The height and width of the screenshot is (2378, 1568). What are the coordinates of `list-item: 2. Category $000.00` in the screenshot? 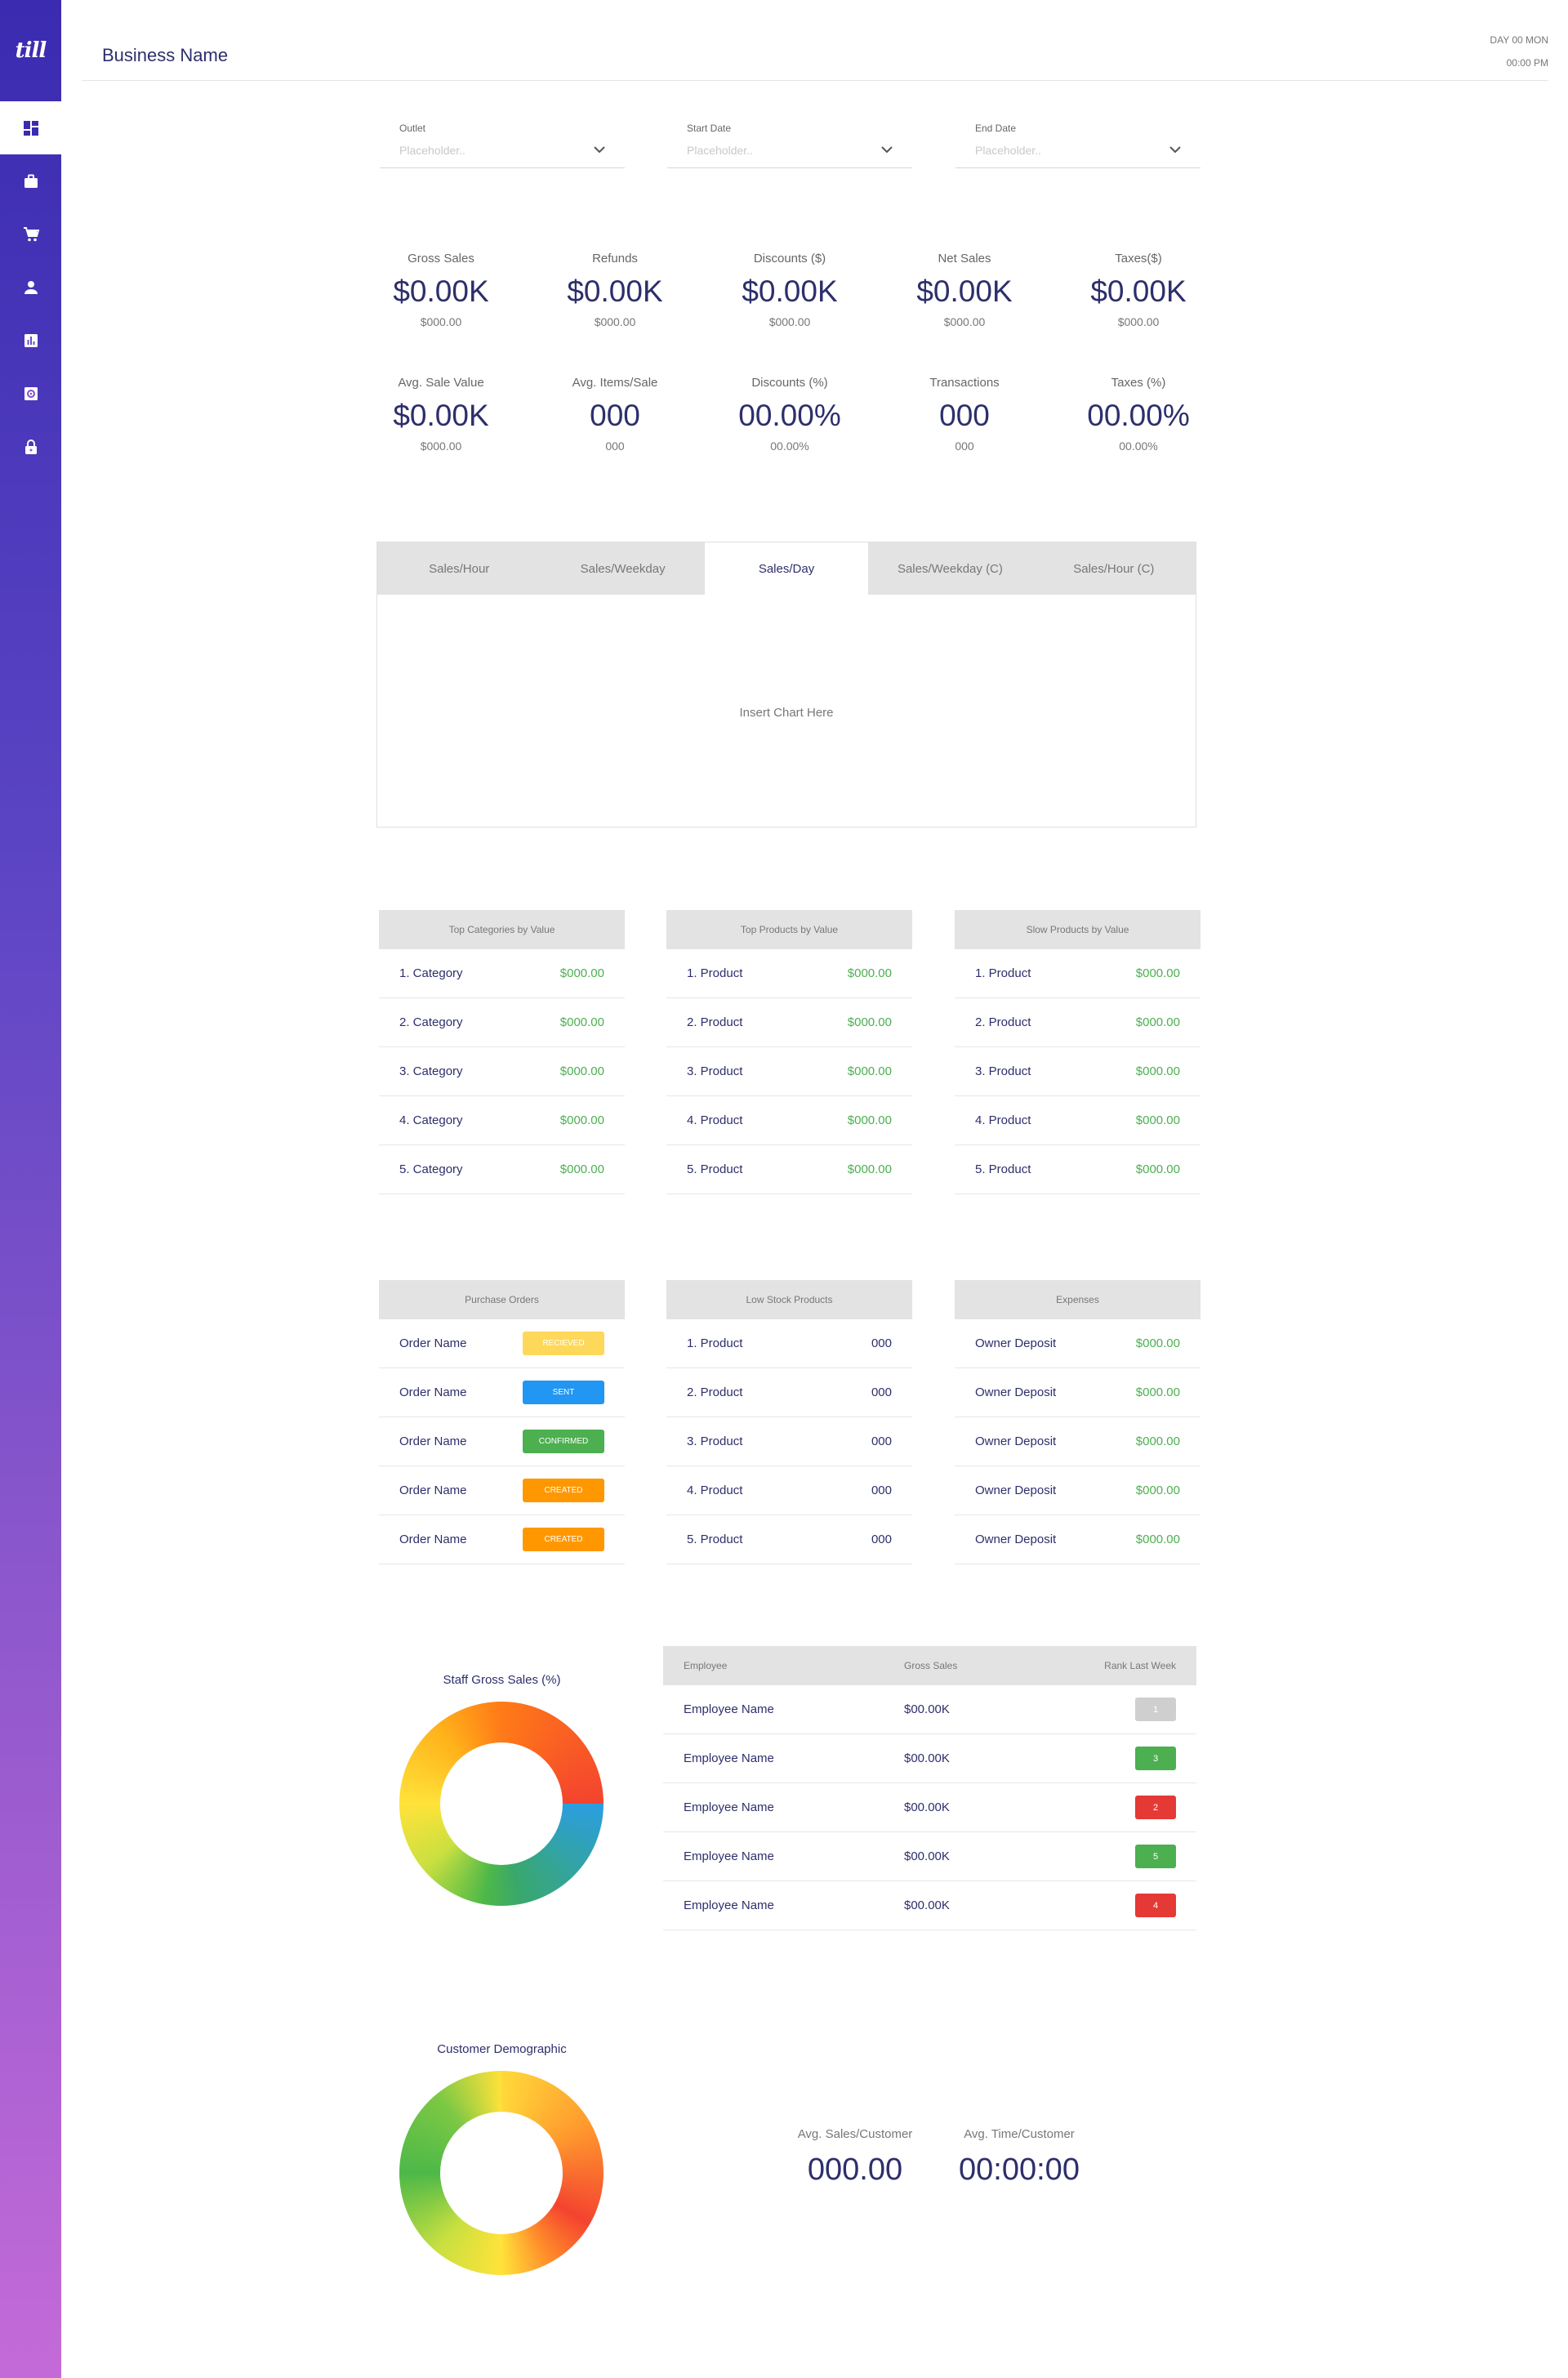 It's located at (502, 1022).